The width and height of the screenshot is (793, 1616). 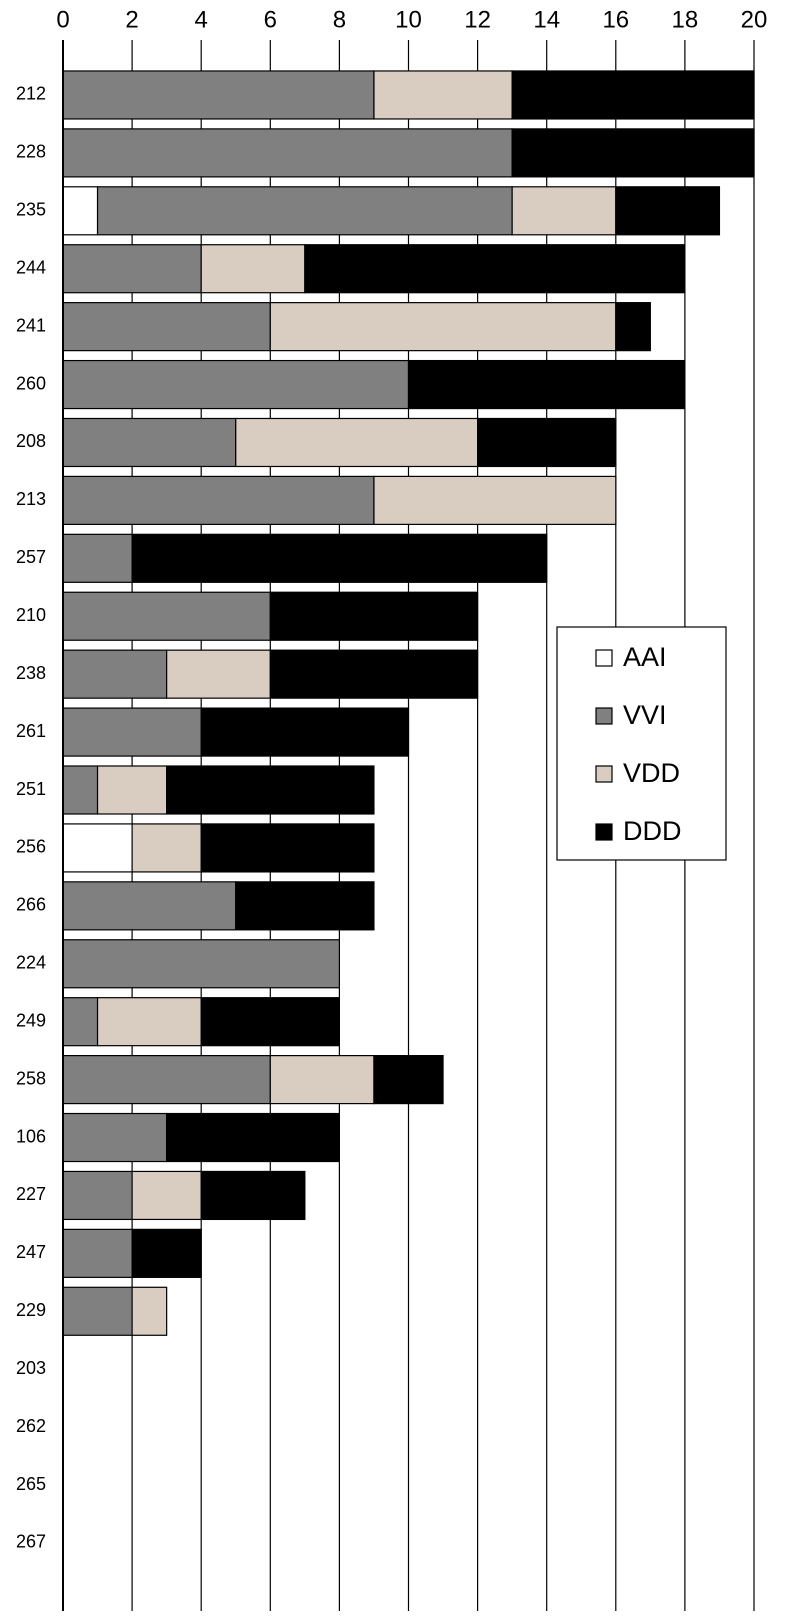 I want to click on x-tick-label: 14, so click(x=546, y=19).